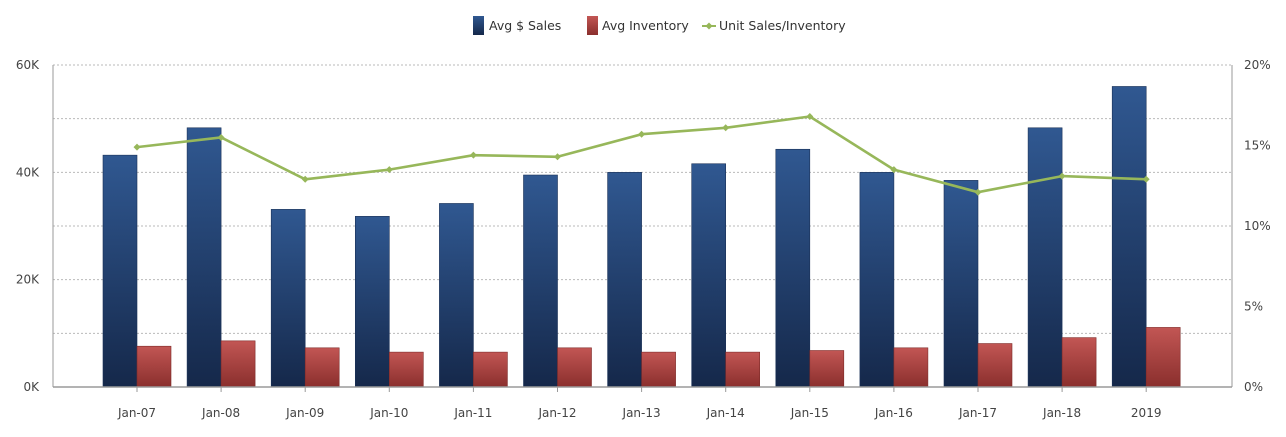 This screenshot has height=437, width=1286. What do you see at coordinates (388, 413) in the screenshot?
I see `x-tick-label: Jan-10` at bounding box center [388, 413].